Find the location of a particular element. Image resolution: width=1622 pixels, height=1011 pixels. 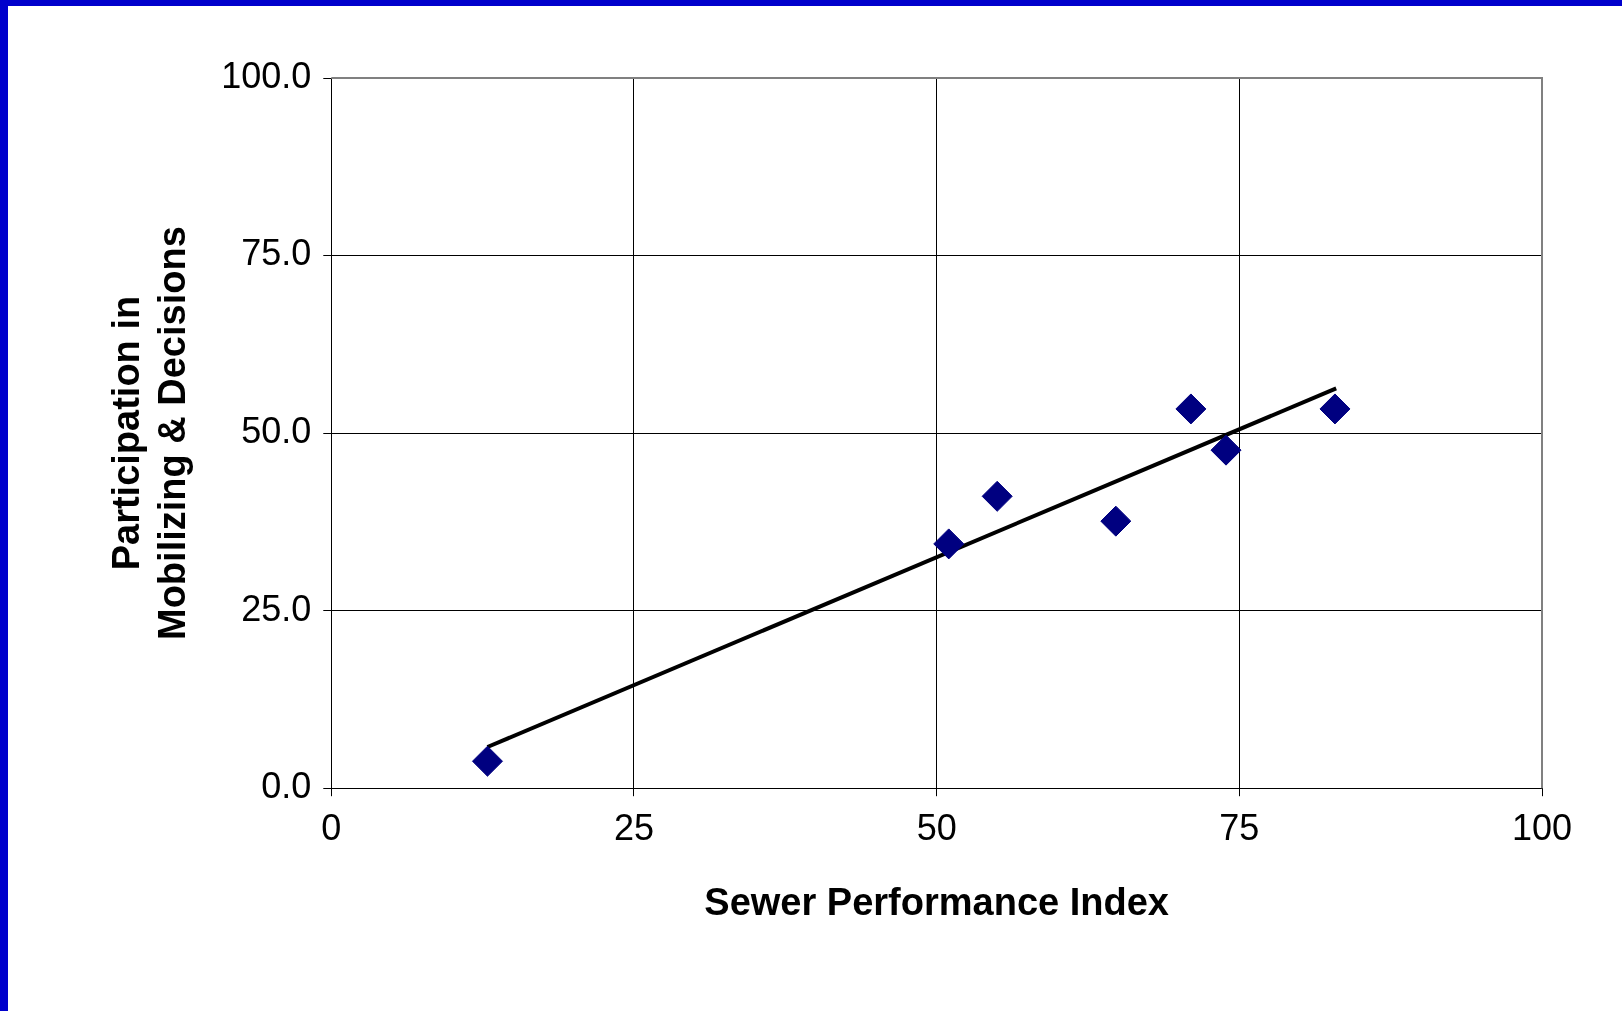

x-tick-label: 75 is located at coordinates (1239, 827).